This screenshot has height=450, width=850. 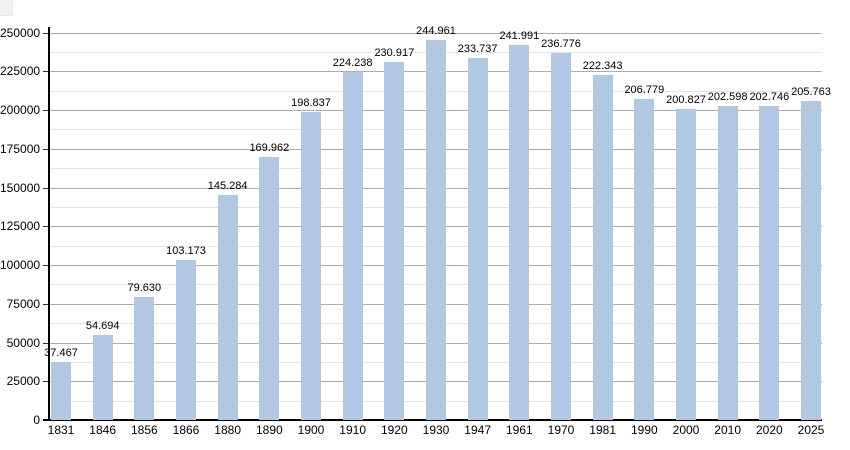 What do you see at coordinates (20, 226) in the screenshot?
I see `y-axis-tick-label: 125000` at bounding box center [20, 226].